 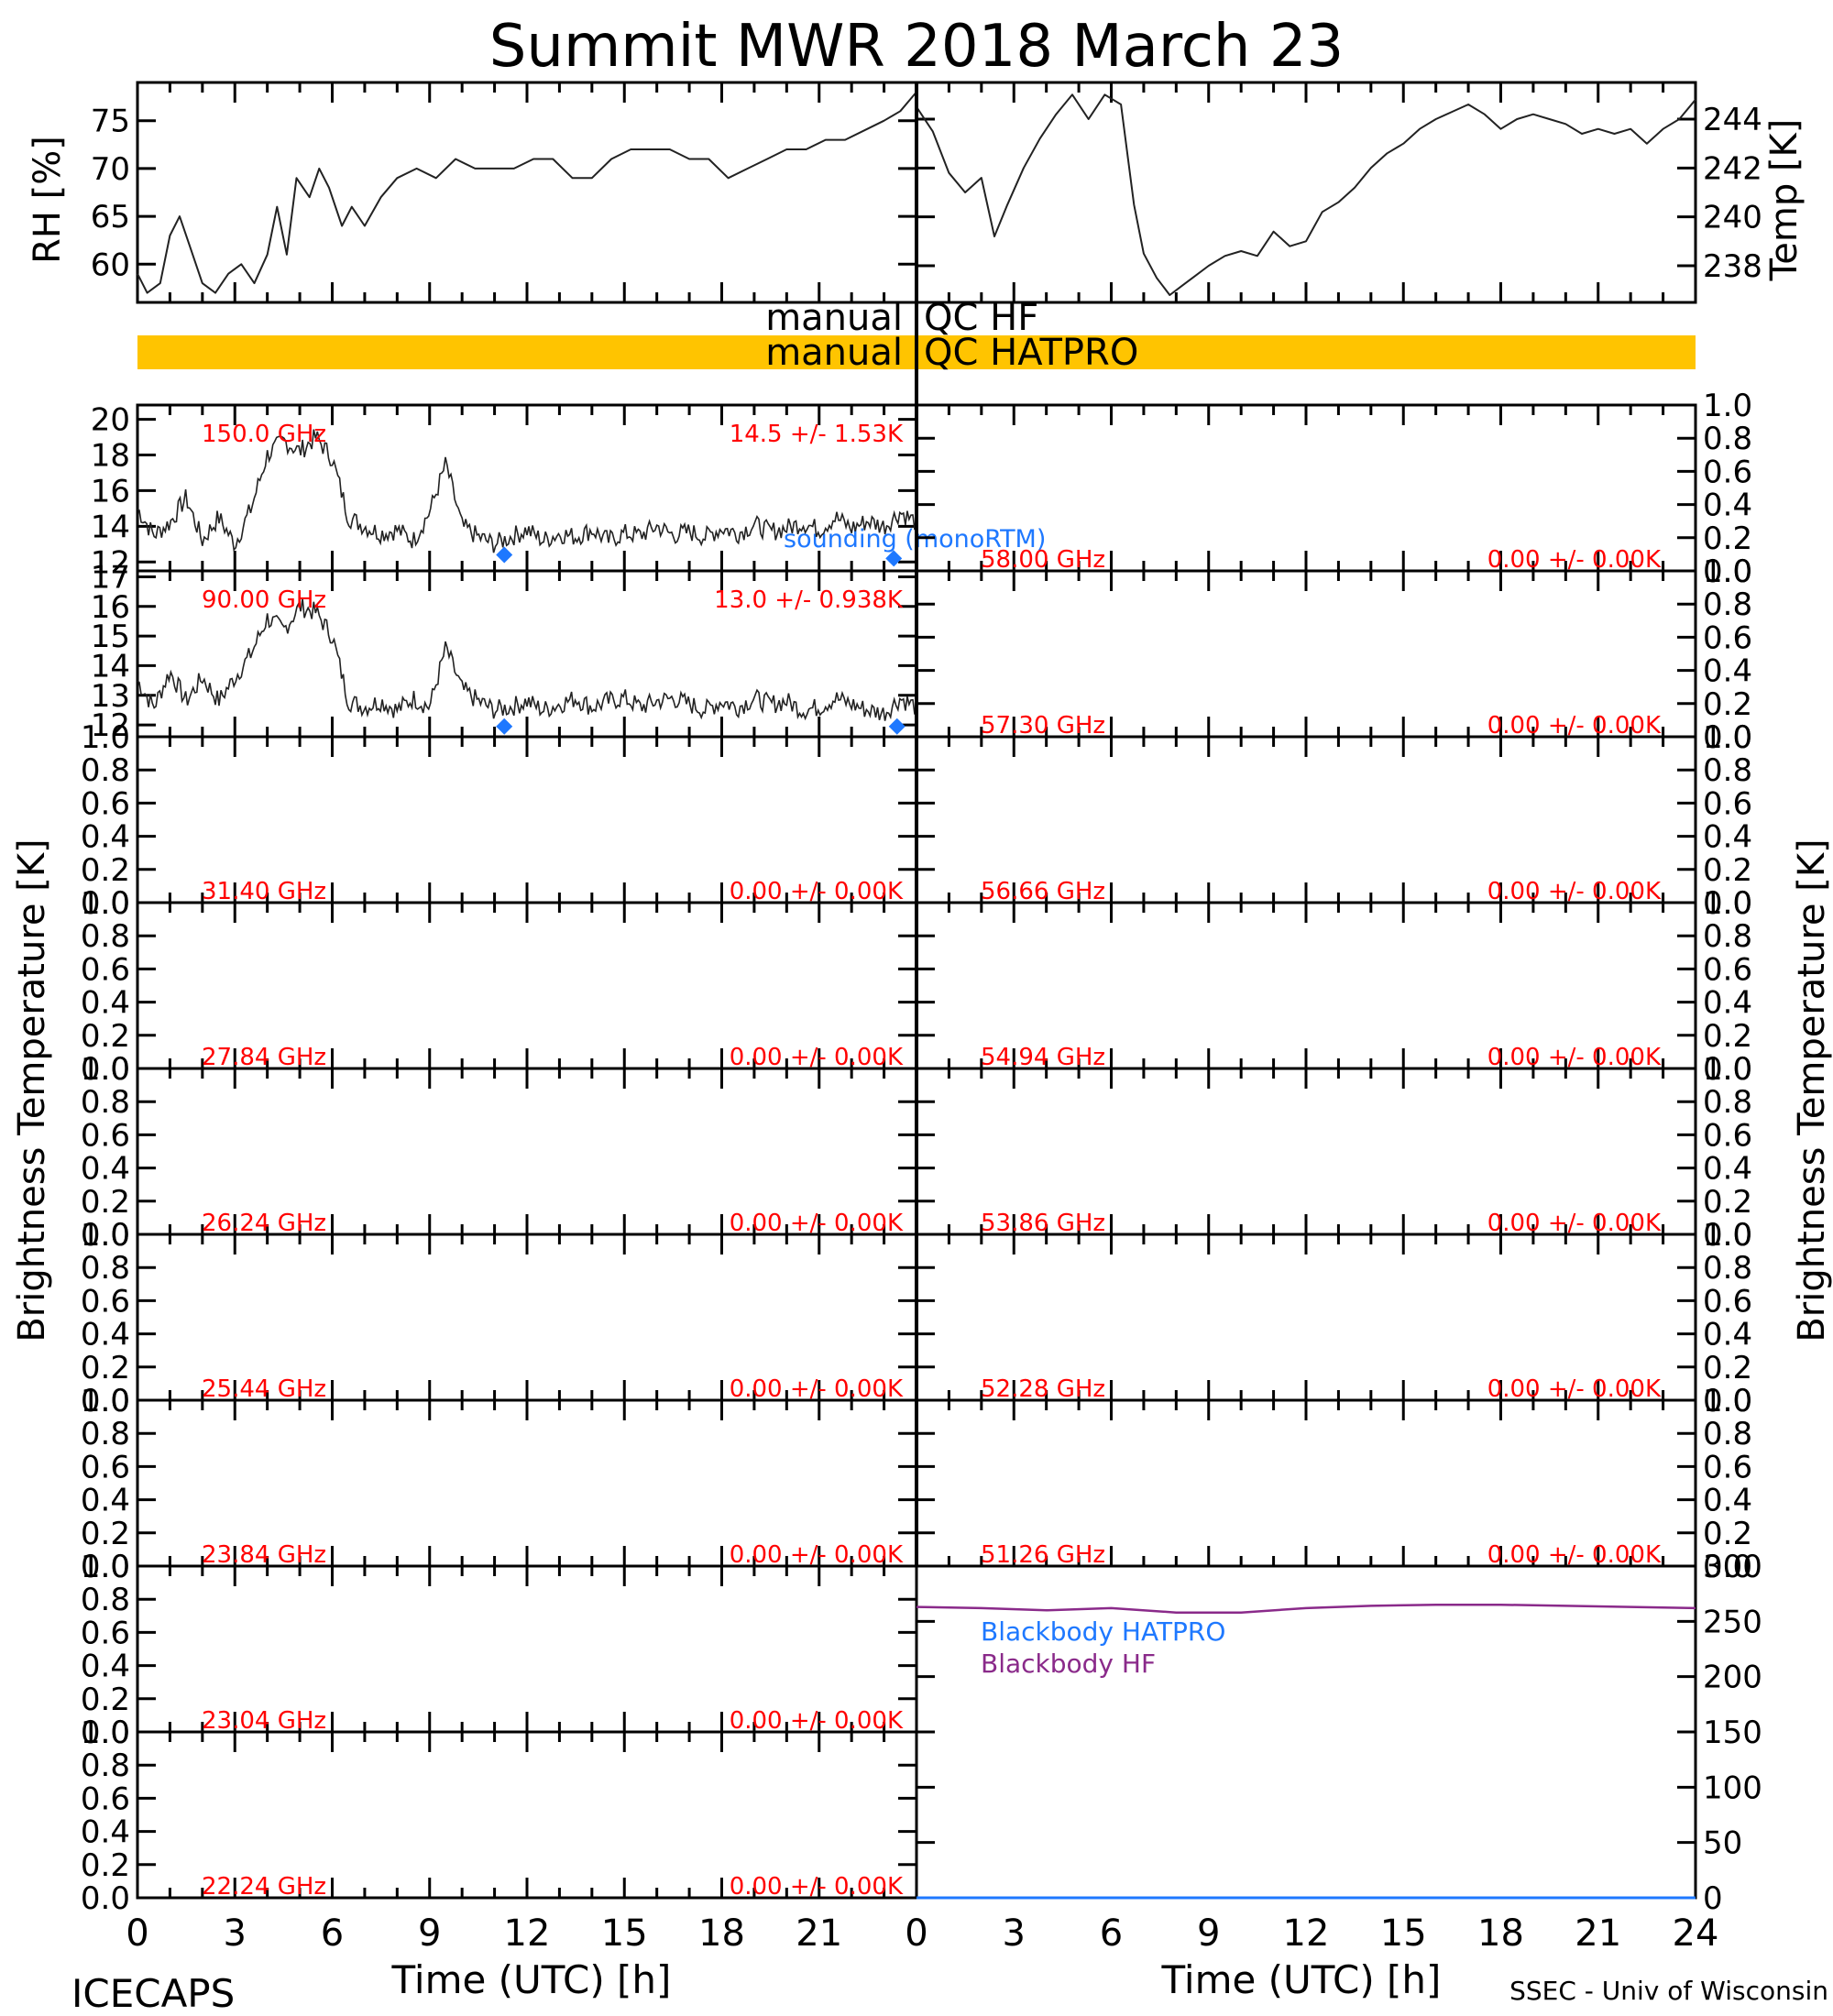 I want to click on tb-left-6-ytick-label: 0.8, so click(x=105, y=1434).